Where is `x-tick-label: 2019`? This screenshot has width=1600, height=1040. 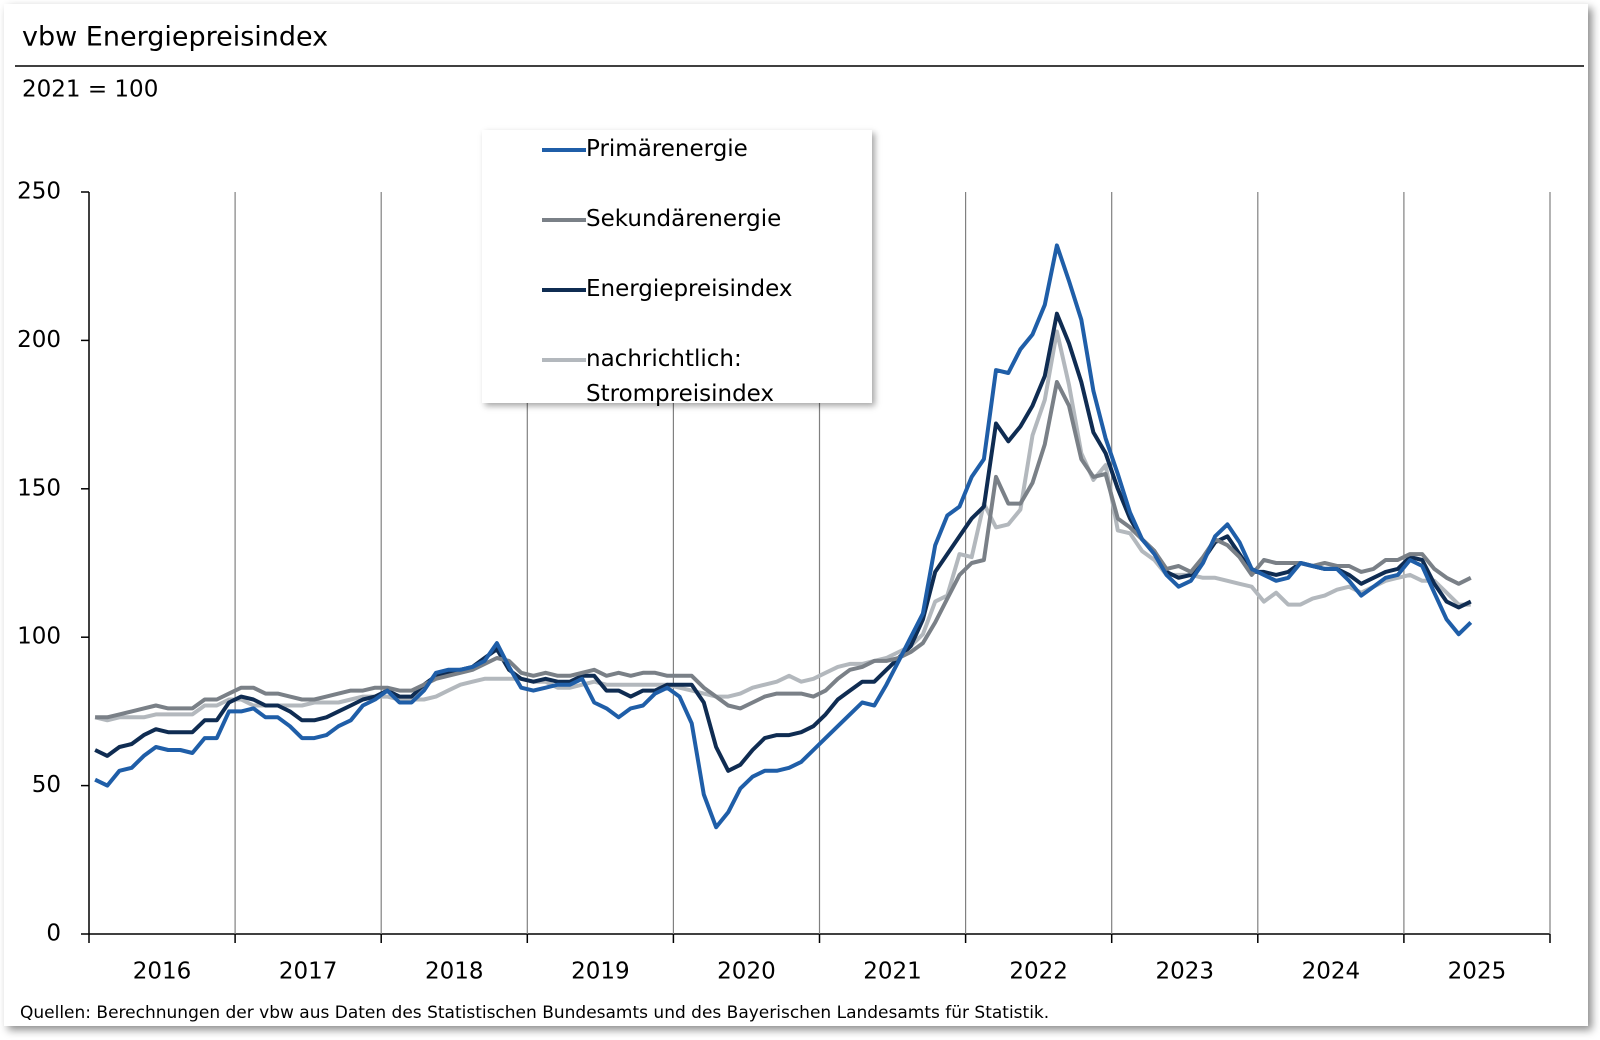
x-tick-label: 2019 is located at coordinates (600, 972).